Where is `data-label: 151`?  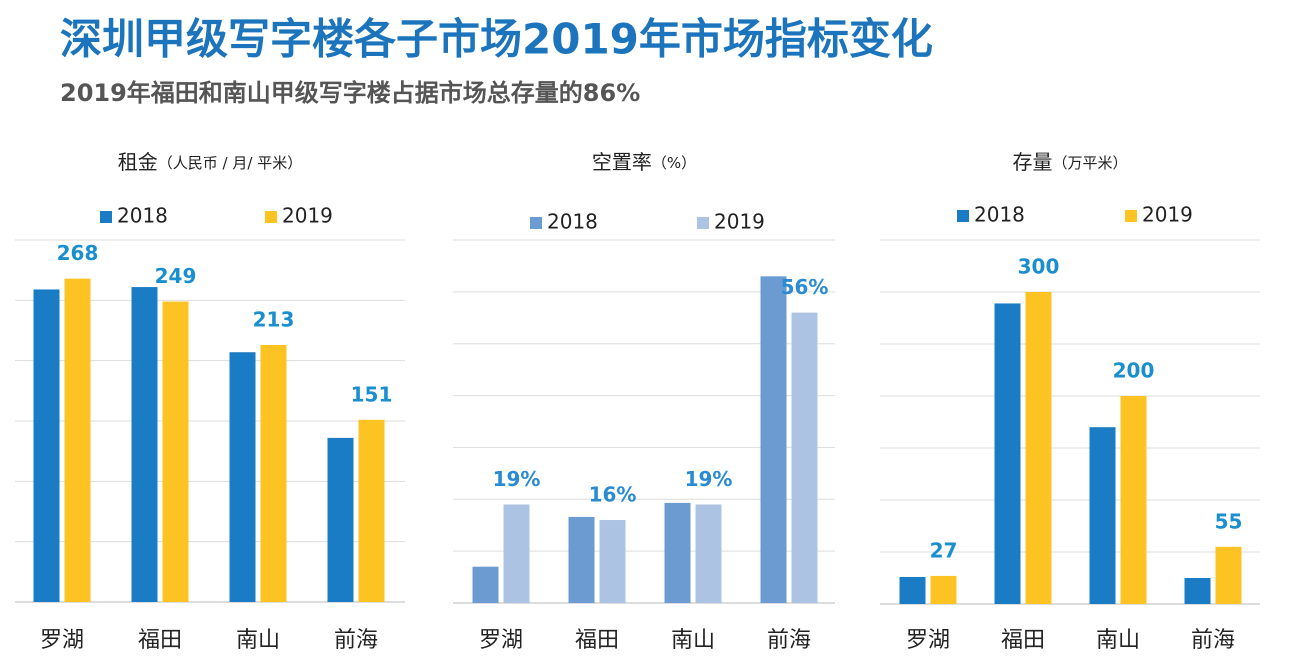
data-label: 151 is located at coordinates (372, 394).